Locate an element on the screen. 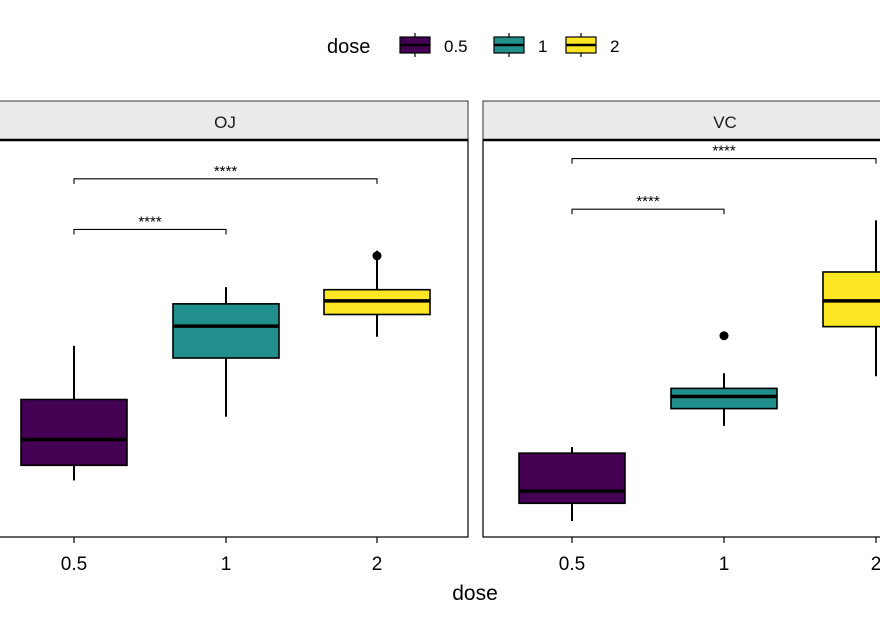 This screenshot has height=618, width=880. legend-key-2: 2 is located at coordinates (592, 45).